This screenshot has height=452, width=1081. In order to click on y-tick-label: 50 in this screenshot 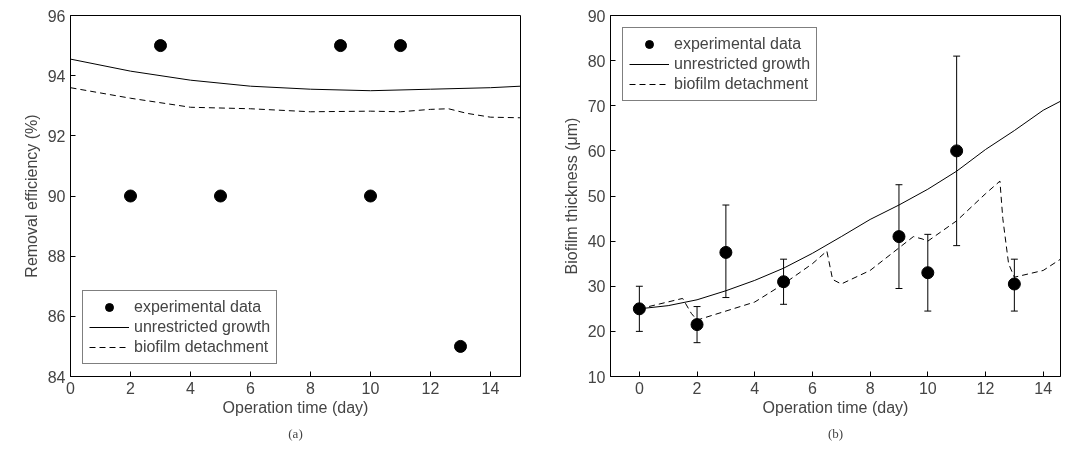, I will do `click(596, 196)`.